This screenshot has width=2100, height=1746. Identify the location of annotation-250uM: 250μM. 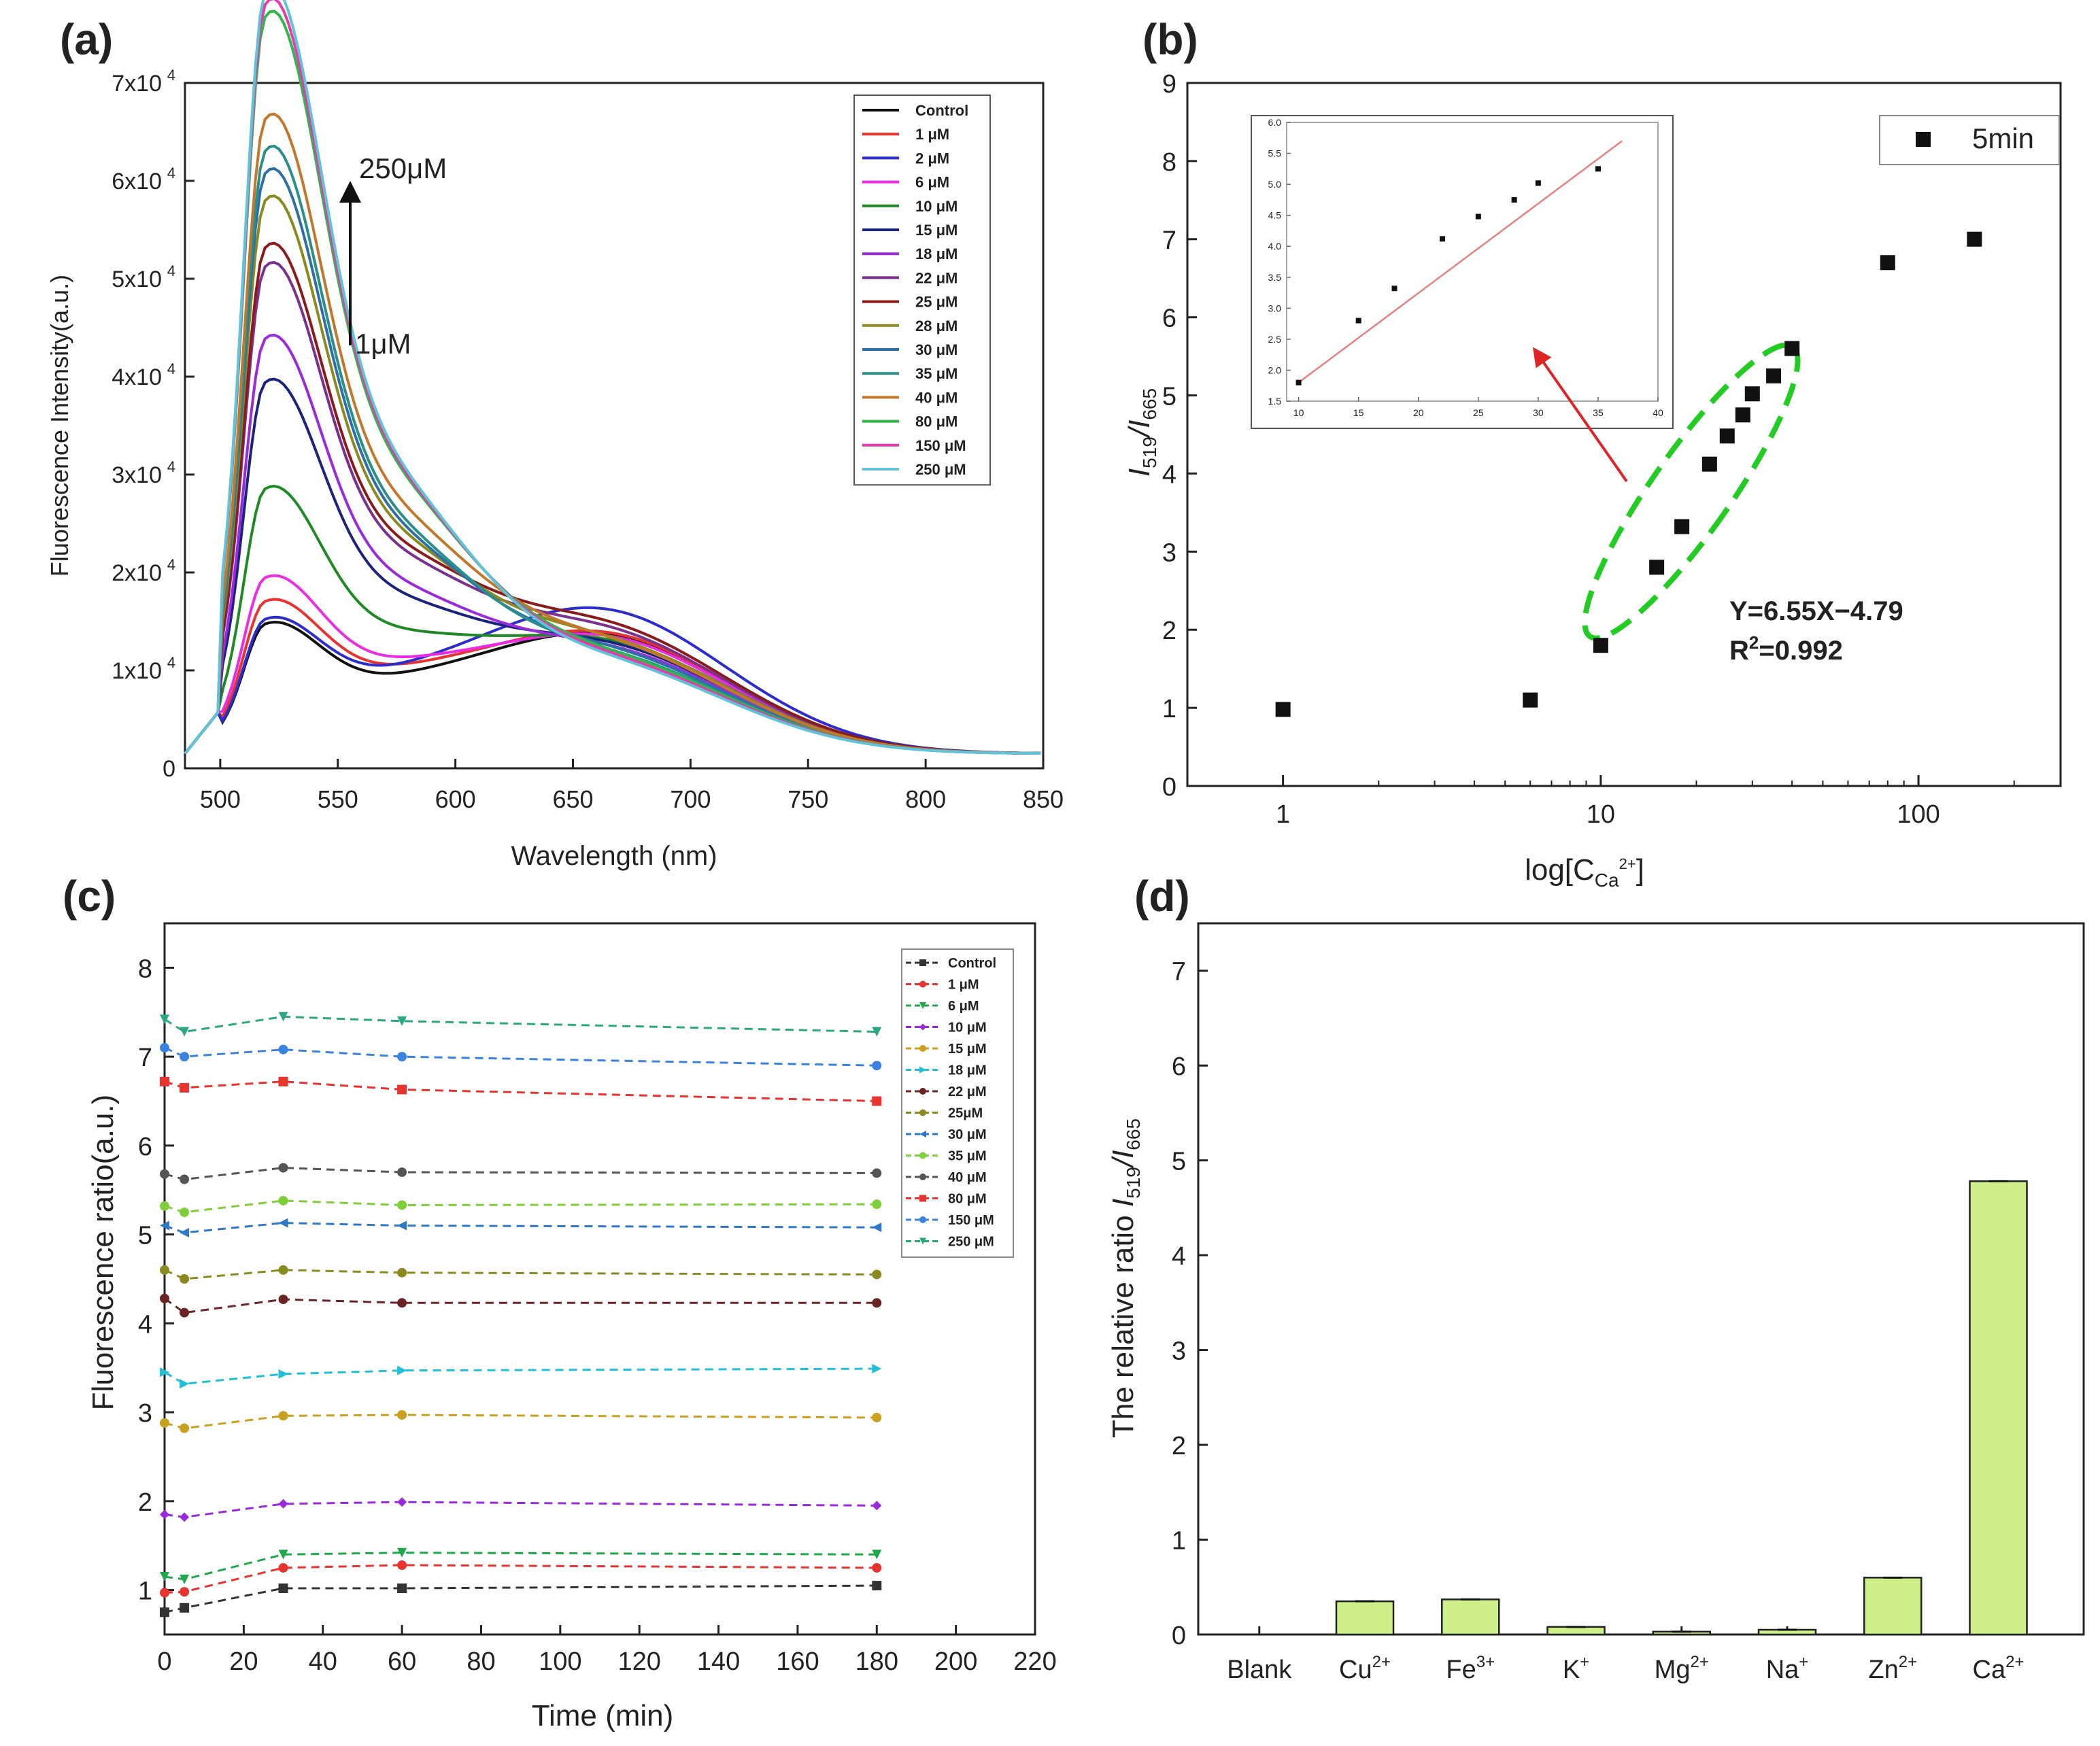
(403, 168).